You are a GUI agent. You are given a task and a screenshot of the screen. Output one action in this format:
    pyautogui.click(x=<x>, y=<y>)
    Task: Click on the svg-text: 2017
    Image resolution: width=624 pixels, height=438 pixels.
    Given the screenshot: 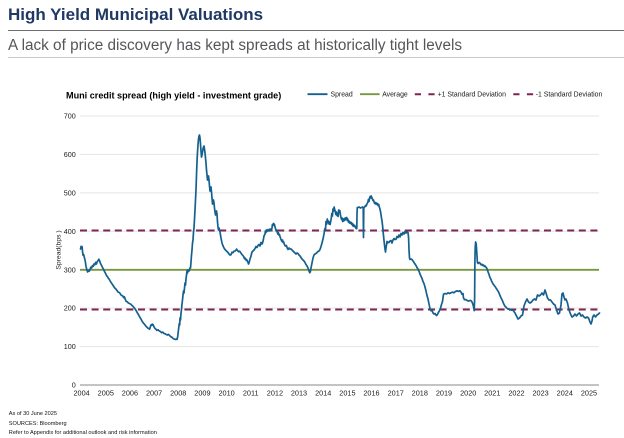 What is the action you would take?
    pyautogui.click(x=396, y=392)
    